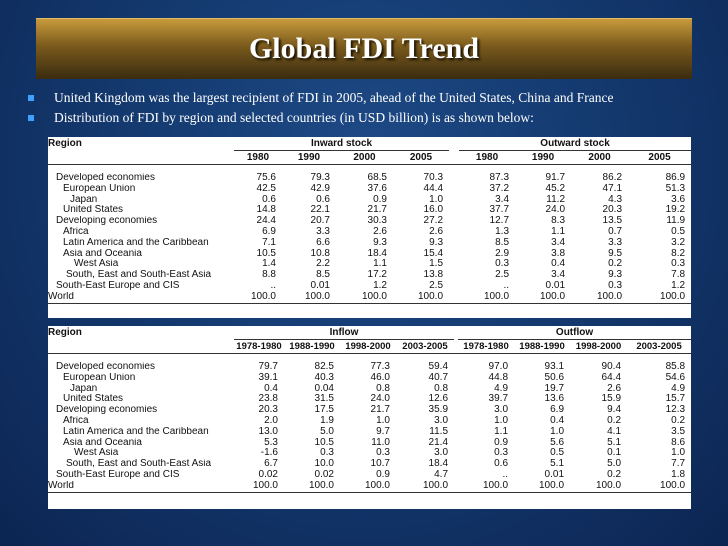  What do you see at coordinates (96, 453) in the screenshot?
I see `row-label: West Asia` at bounding box center [96, 453].